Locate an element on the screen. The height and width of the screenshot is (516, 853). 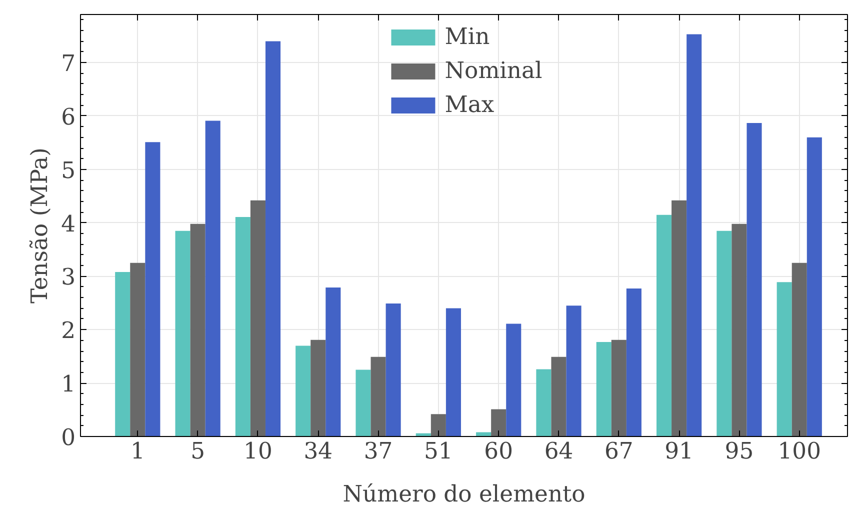
y-tick-label: 6 is located at coordinates (68, 117).